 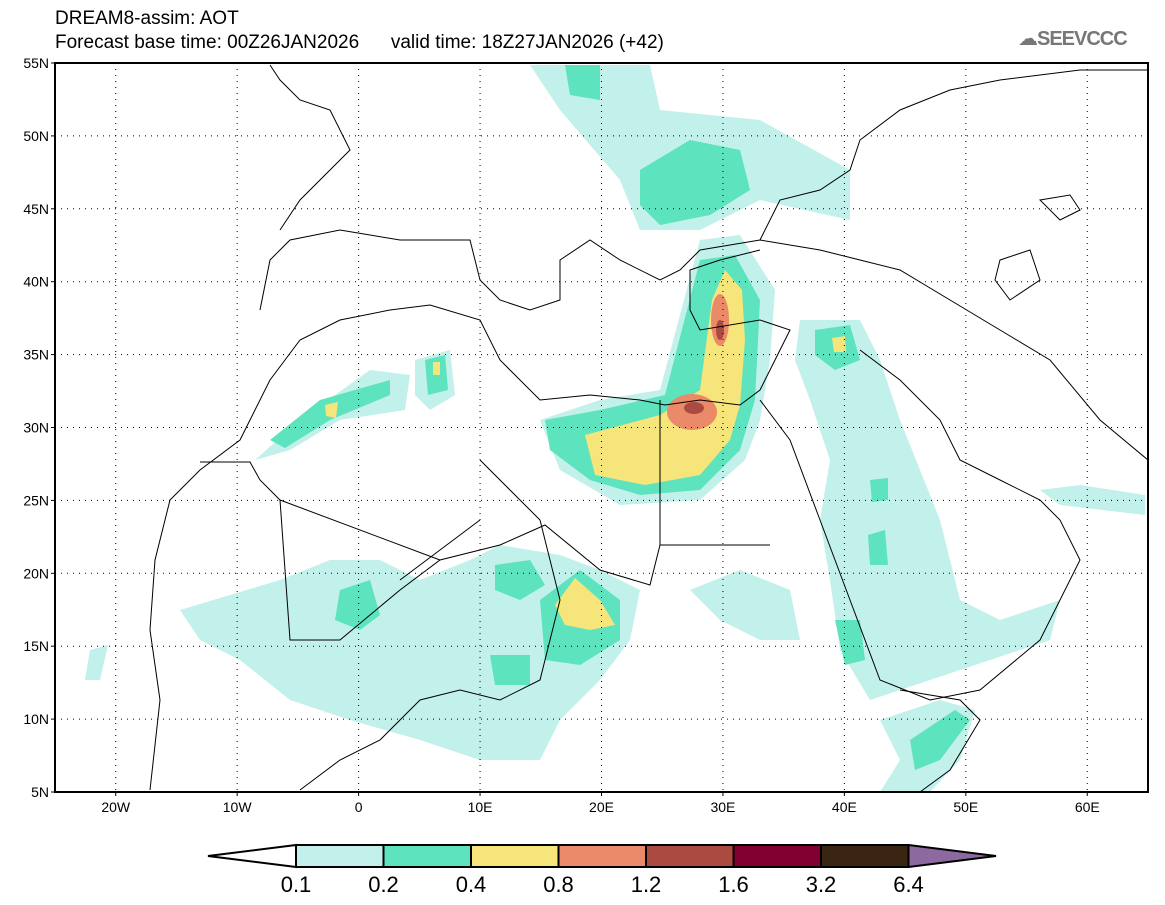 I want to click on lat-tick-label: 15N, so click(x=36, y=646).